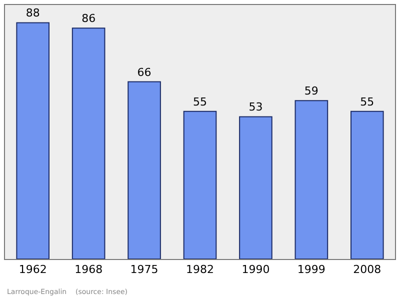 This screenshot has width=400, height=299. I want to click on data-label: 86, so click(89, 19).